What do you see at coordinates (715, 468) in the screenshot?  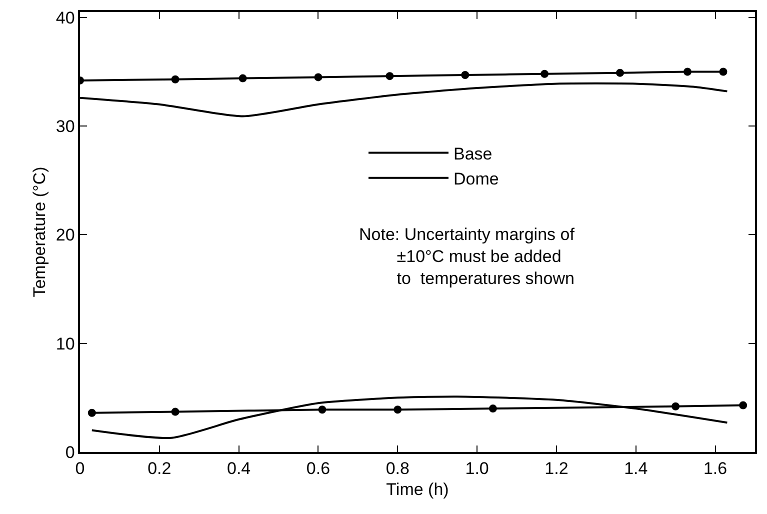 I see `x-tick-label: 1.6` at bounding box center [715, 468].